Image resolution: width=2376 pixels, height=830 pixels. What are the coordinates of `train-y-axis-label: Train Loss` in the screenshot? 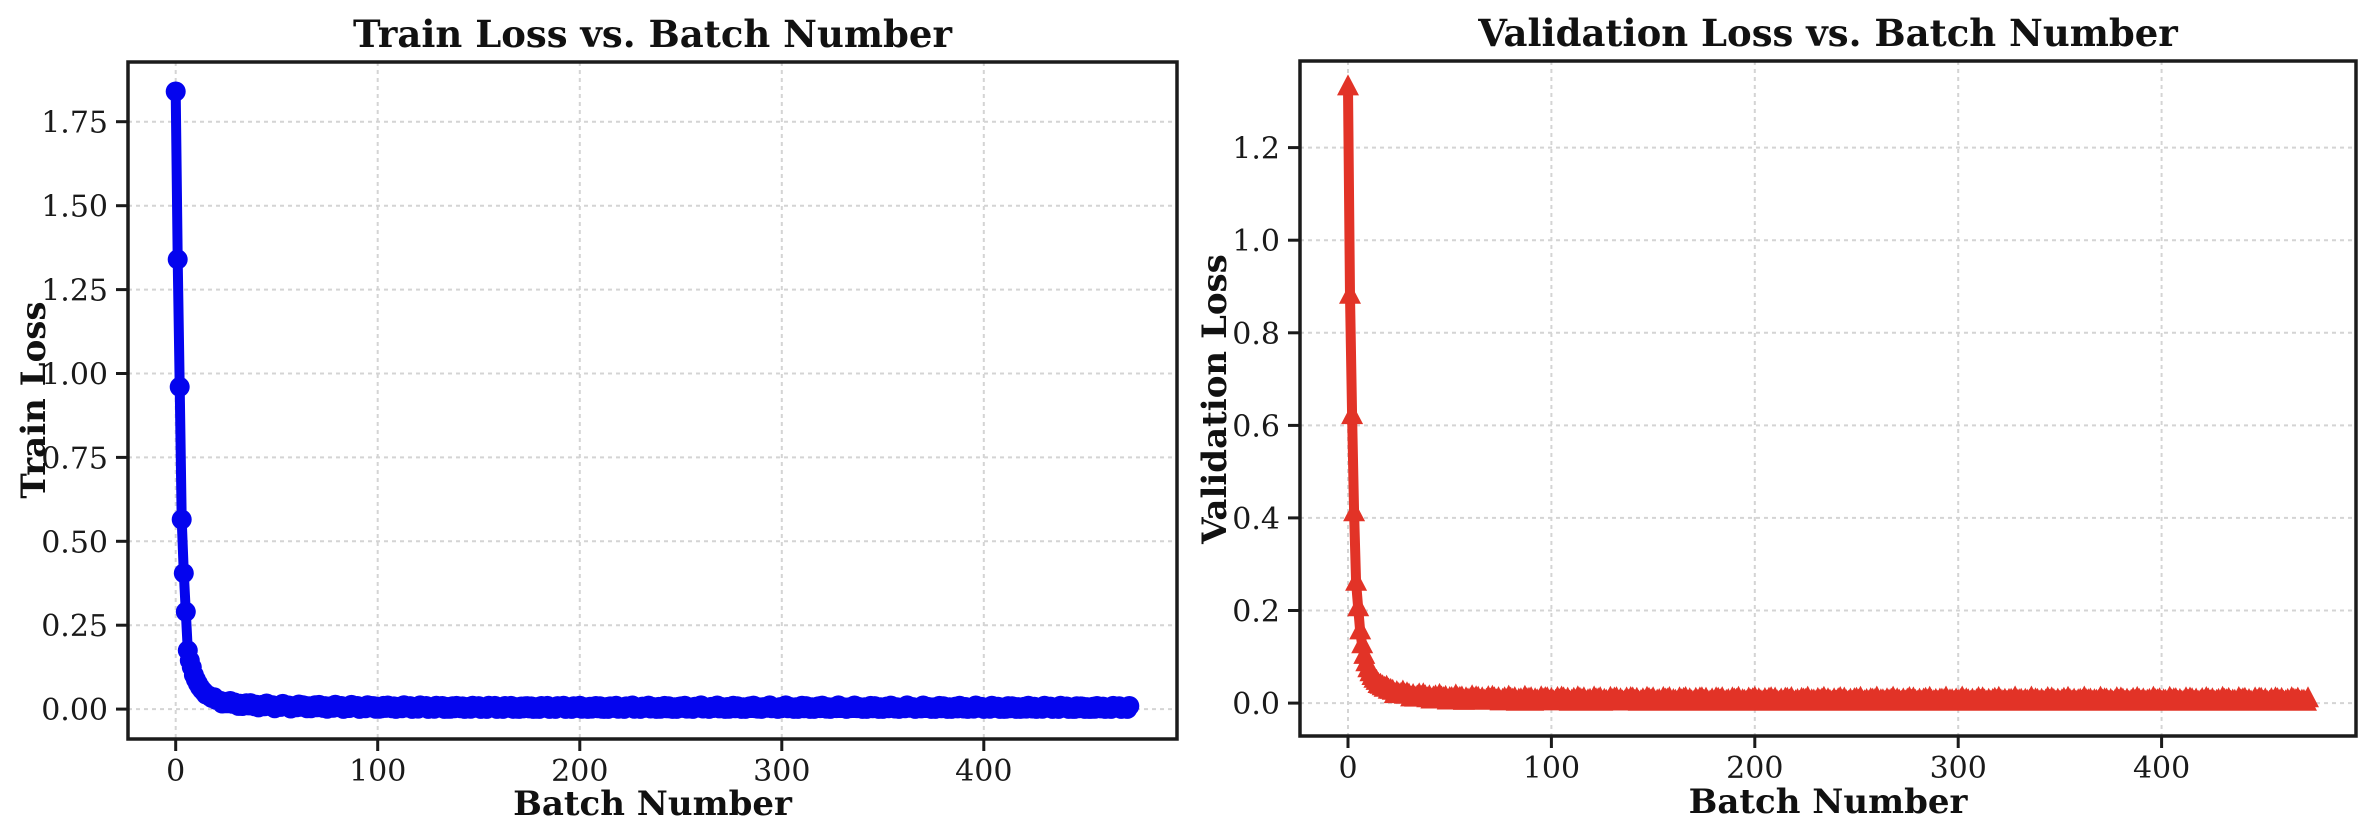 It's located at (34, 400).